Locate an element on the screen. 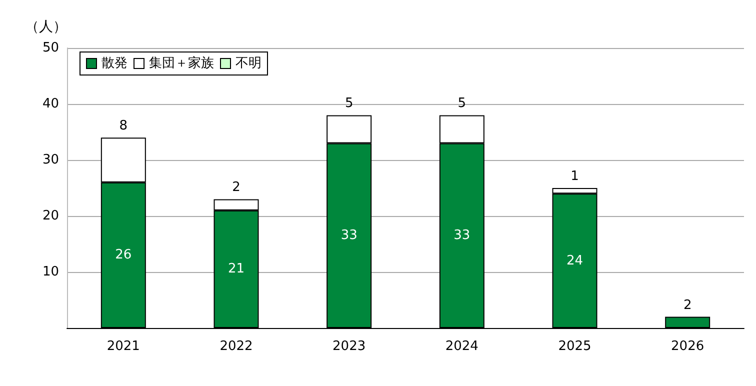 The image size is (756, 386). y-tick-label: 40 is located at coordinates (50, 104).